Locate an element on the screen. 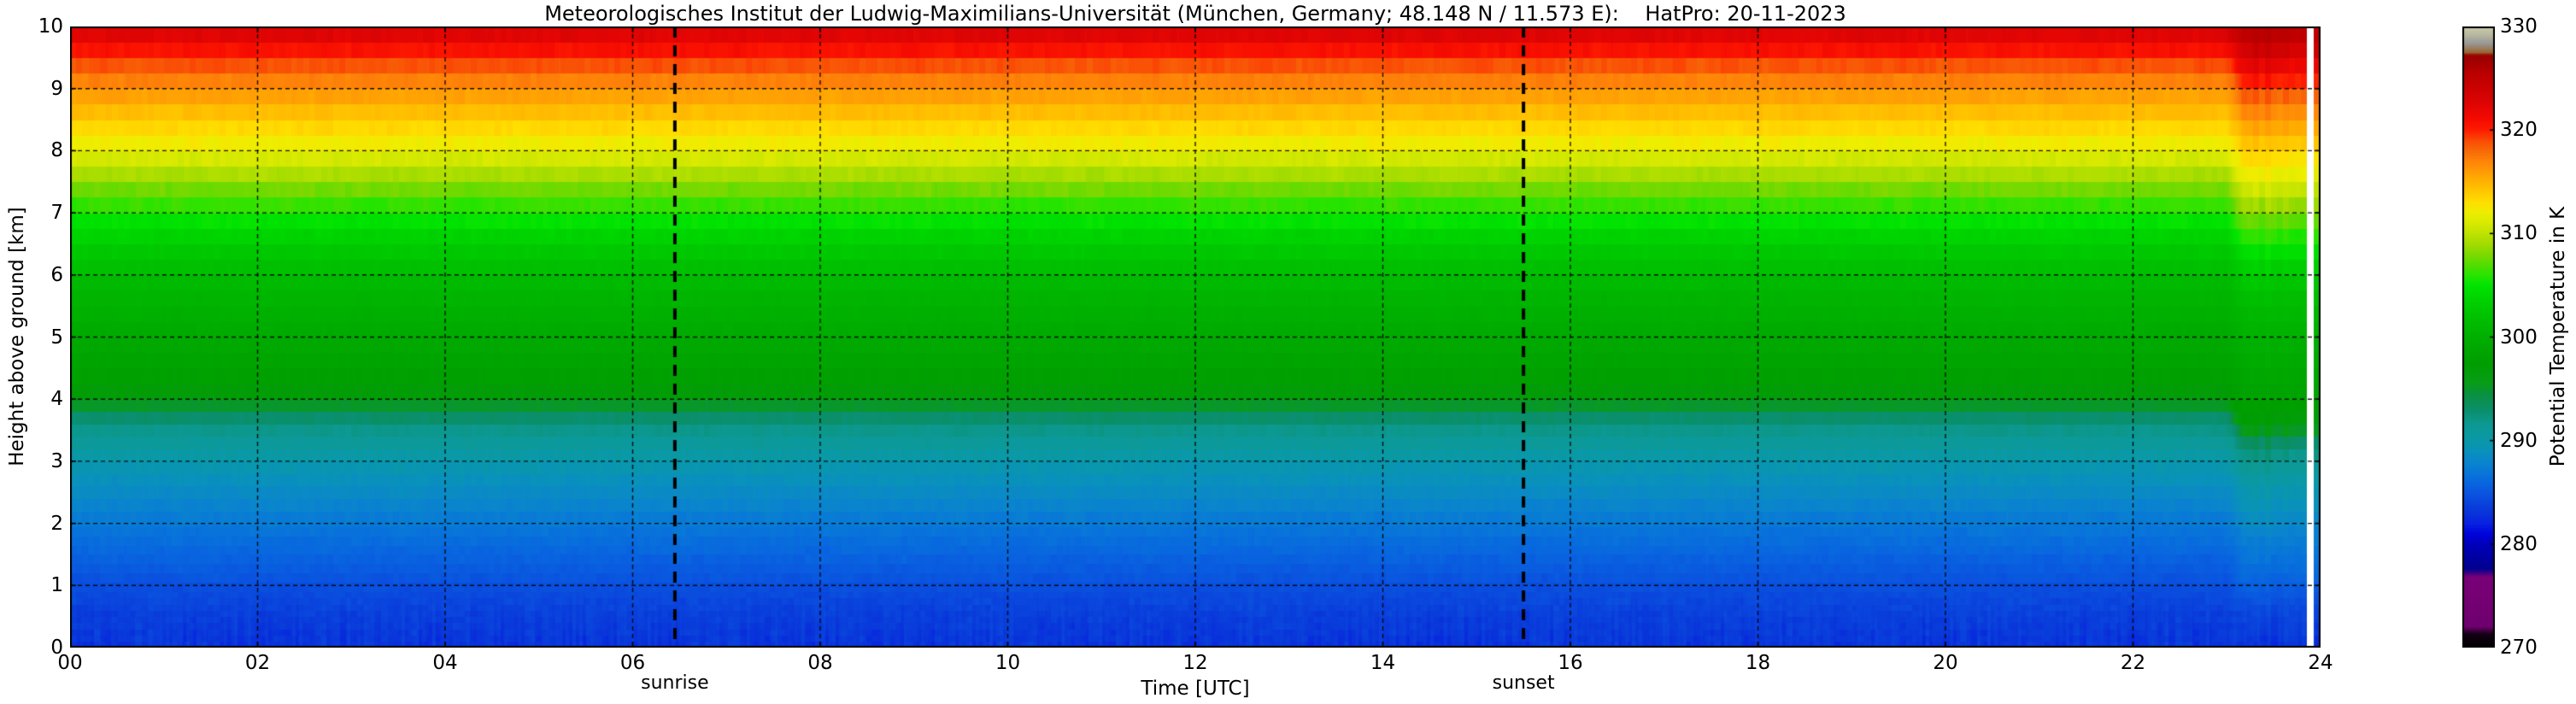  y-tick-label: 9 is located at coordinates (56, 88).